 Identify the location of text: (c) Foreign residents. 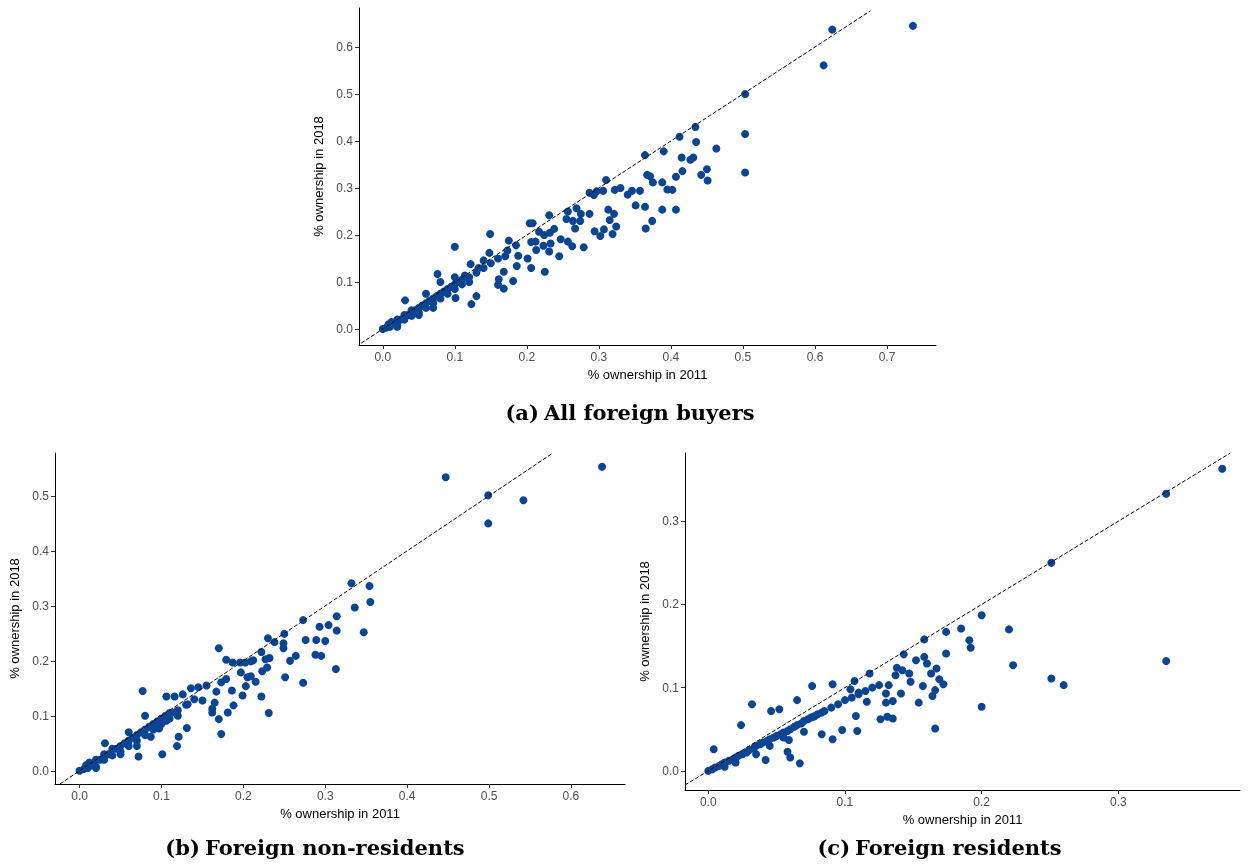
(939, 847).